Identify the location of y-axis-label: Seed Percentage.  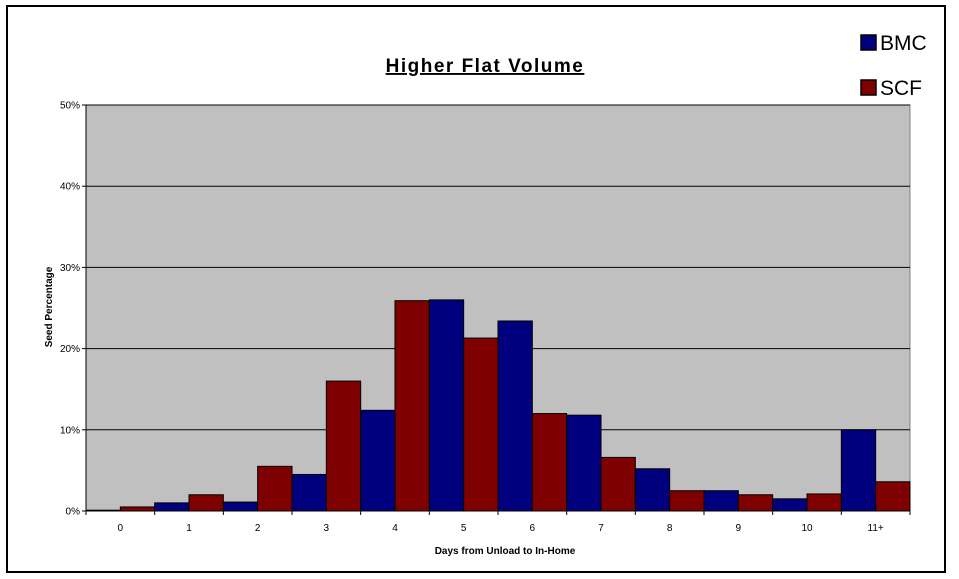
(49, 306).